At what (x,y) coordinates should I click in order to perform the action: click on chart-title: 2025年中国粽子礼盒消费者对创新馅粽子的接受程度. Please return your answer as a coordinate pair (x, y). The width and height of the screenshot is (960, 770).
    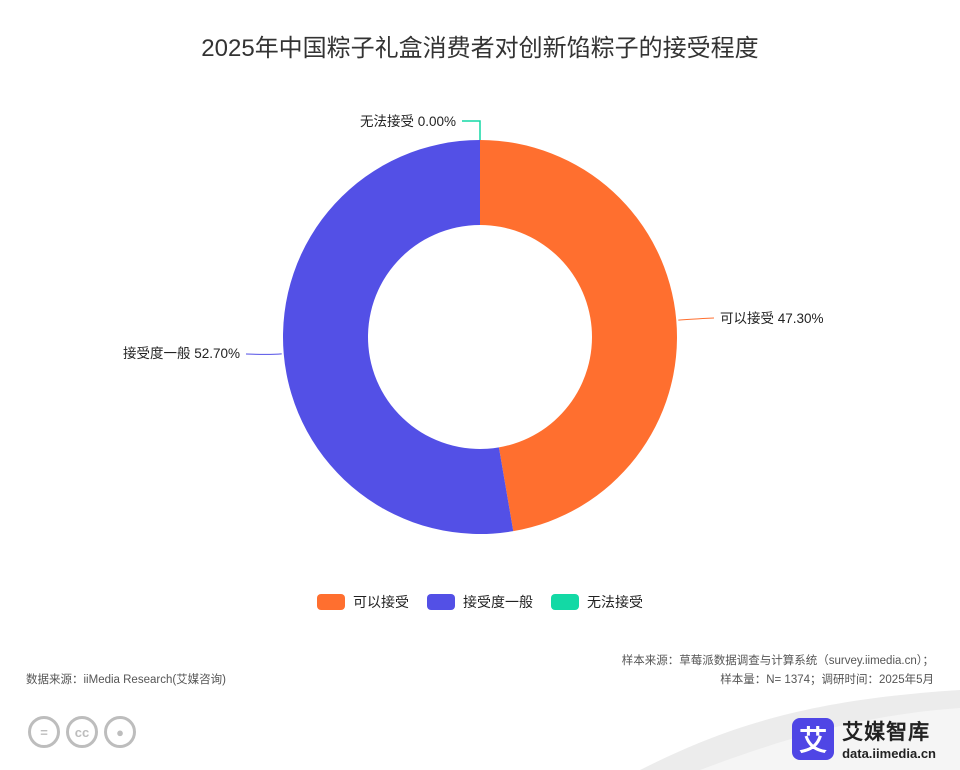
    Looking at the image, I should click on (480, 48).